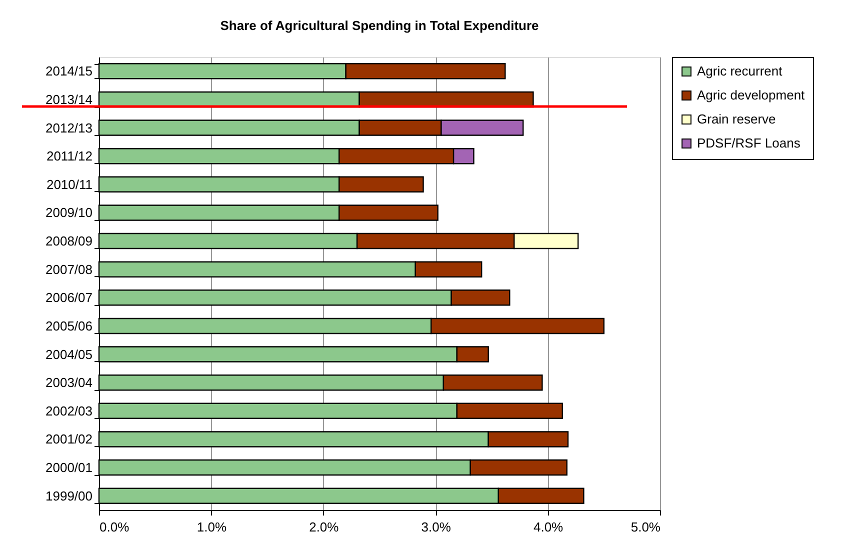 The height and width of the screenshot is (554, 855). I want to click on y-tick-label: 2005/06, so click(69, 326).